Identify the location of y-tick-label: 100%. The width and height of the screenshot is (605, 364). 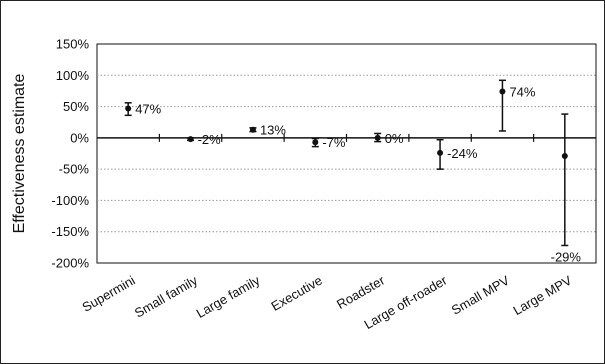
(73, 75).